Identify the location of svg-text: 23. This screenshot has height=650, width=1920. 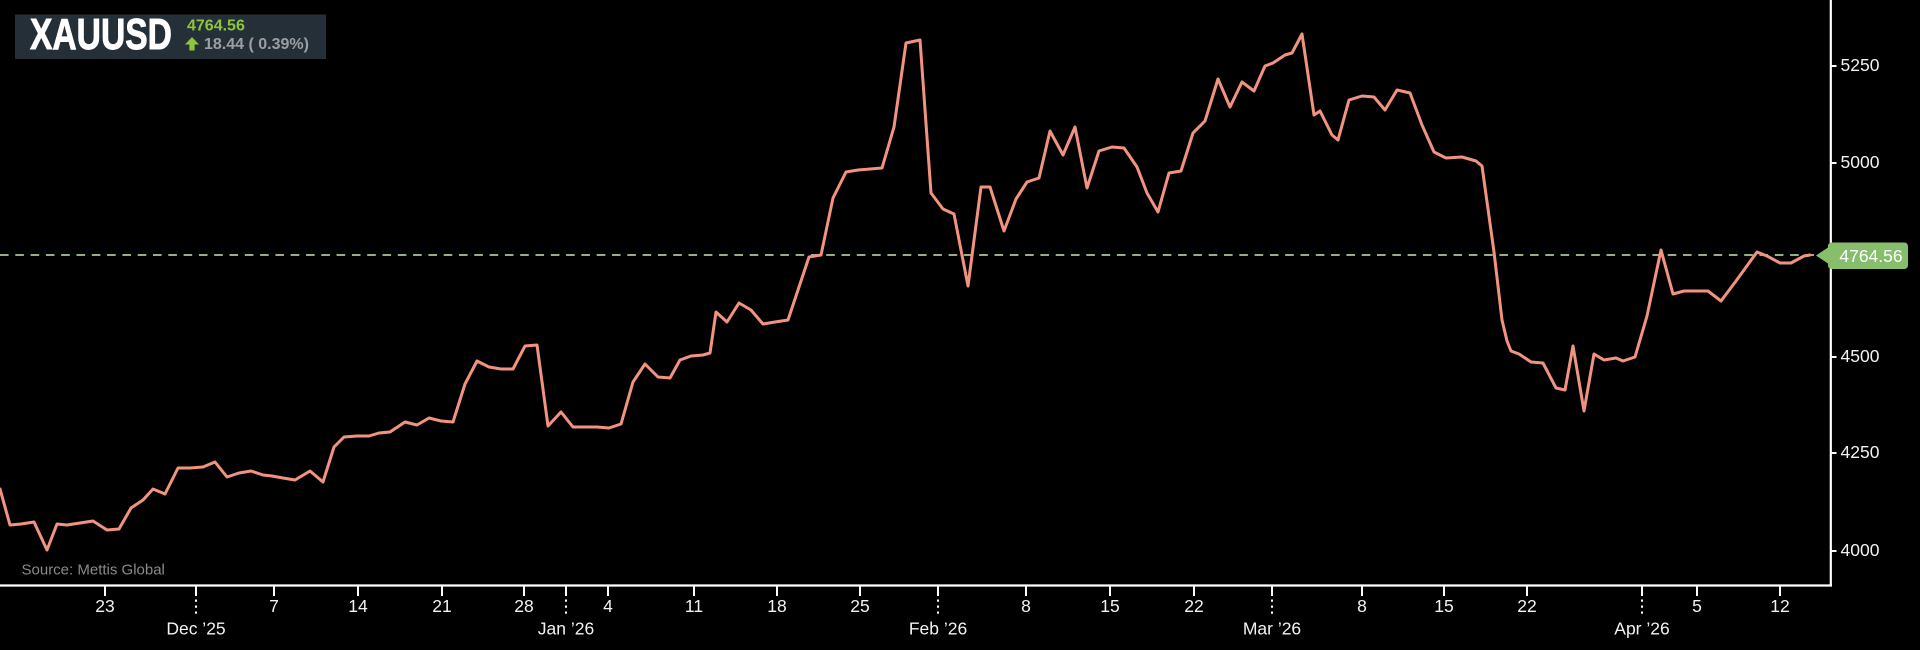
(104, 606).